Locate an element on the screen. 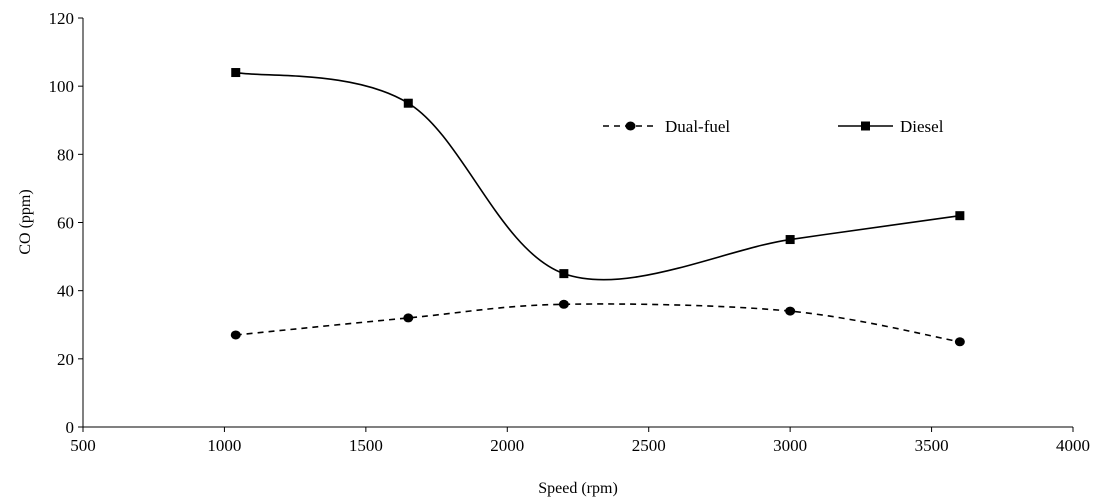 The image size is (1102, 500). x-tick-label: 4000 is located at coordinates (1073, 445).